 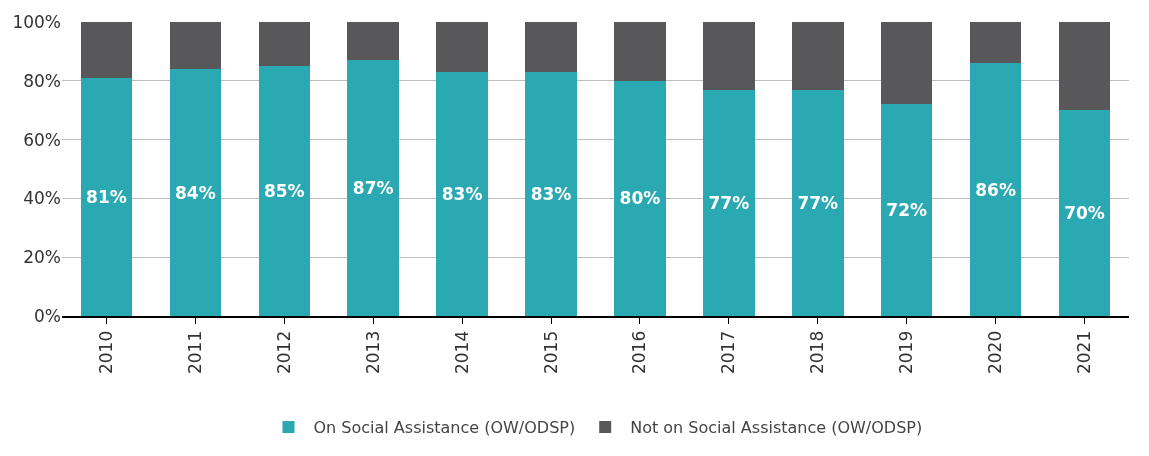 What do you see at coordinates (42, 80) in the screenshot?
I see `y-tick-label: 80%` at bounding box center [42, 80].